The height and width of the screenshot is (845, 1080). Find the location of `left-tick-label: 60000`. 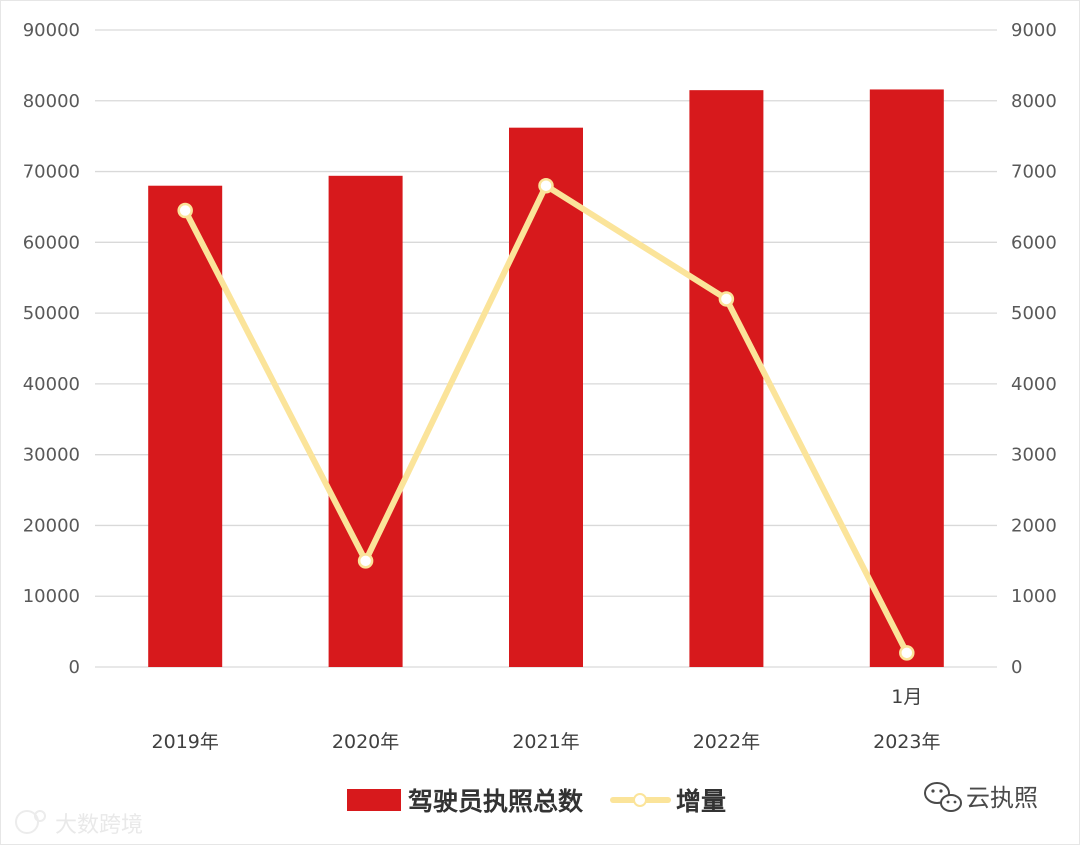

left-tick-label: 60000 is located at coordinates (51, 242).